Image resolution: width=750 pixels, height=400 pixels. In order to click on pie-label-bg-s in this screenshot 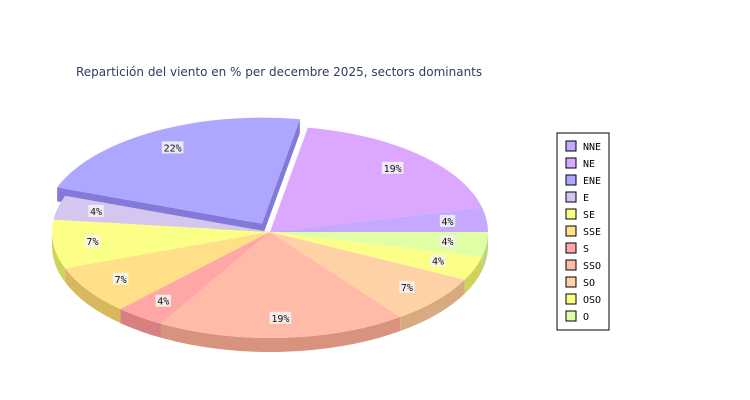, I will do `click(163, 300)`.